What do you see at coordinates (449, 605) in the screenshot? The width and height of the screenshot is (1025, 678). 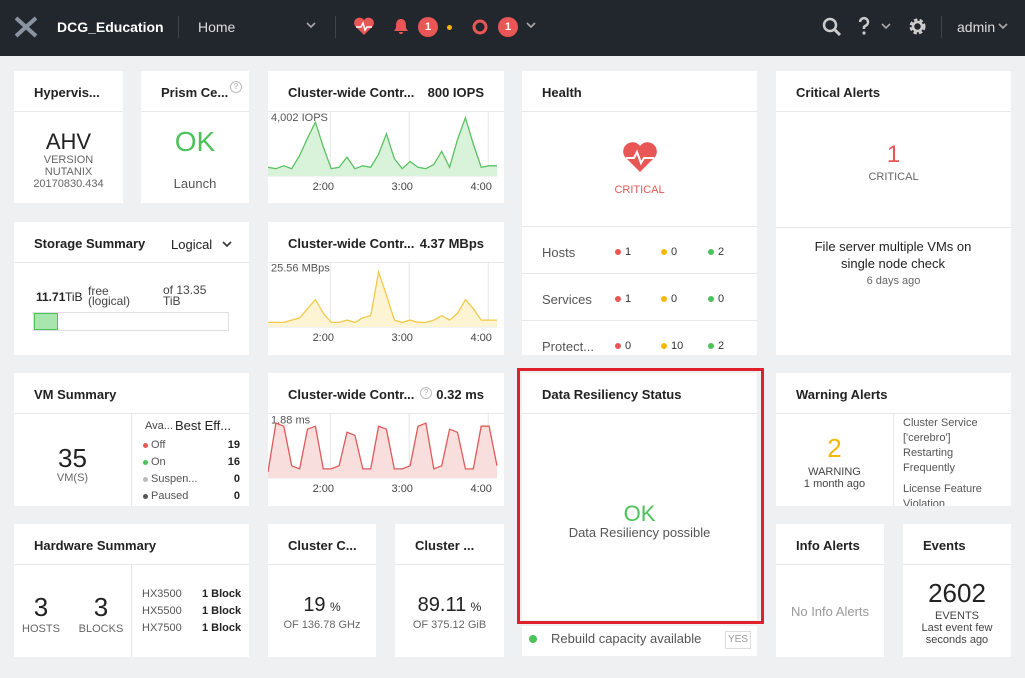 I see `memory-usage: 89.11 %` at bounding box center [449, 605].